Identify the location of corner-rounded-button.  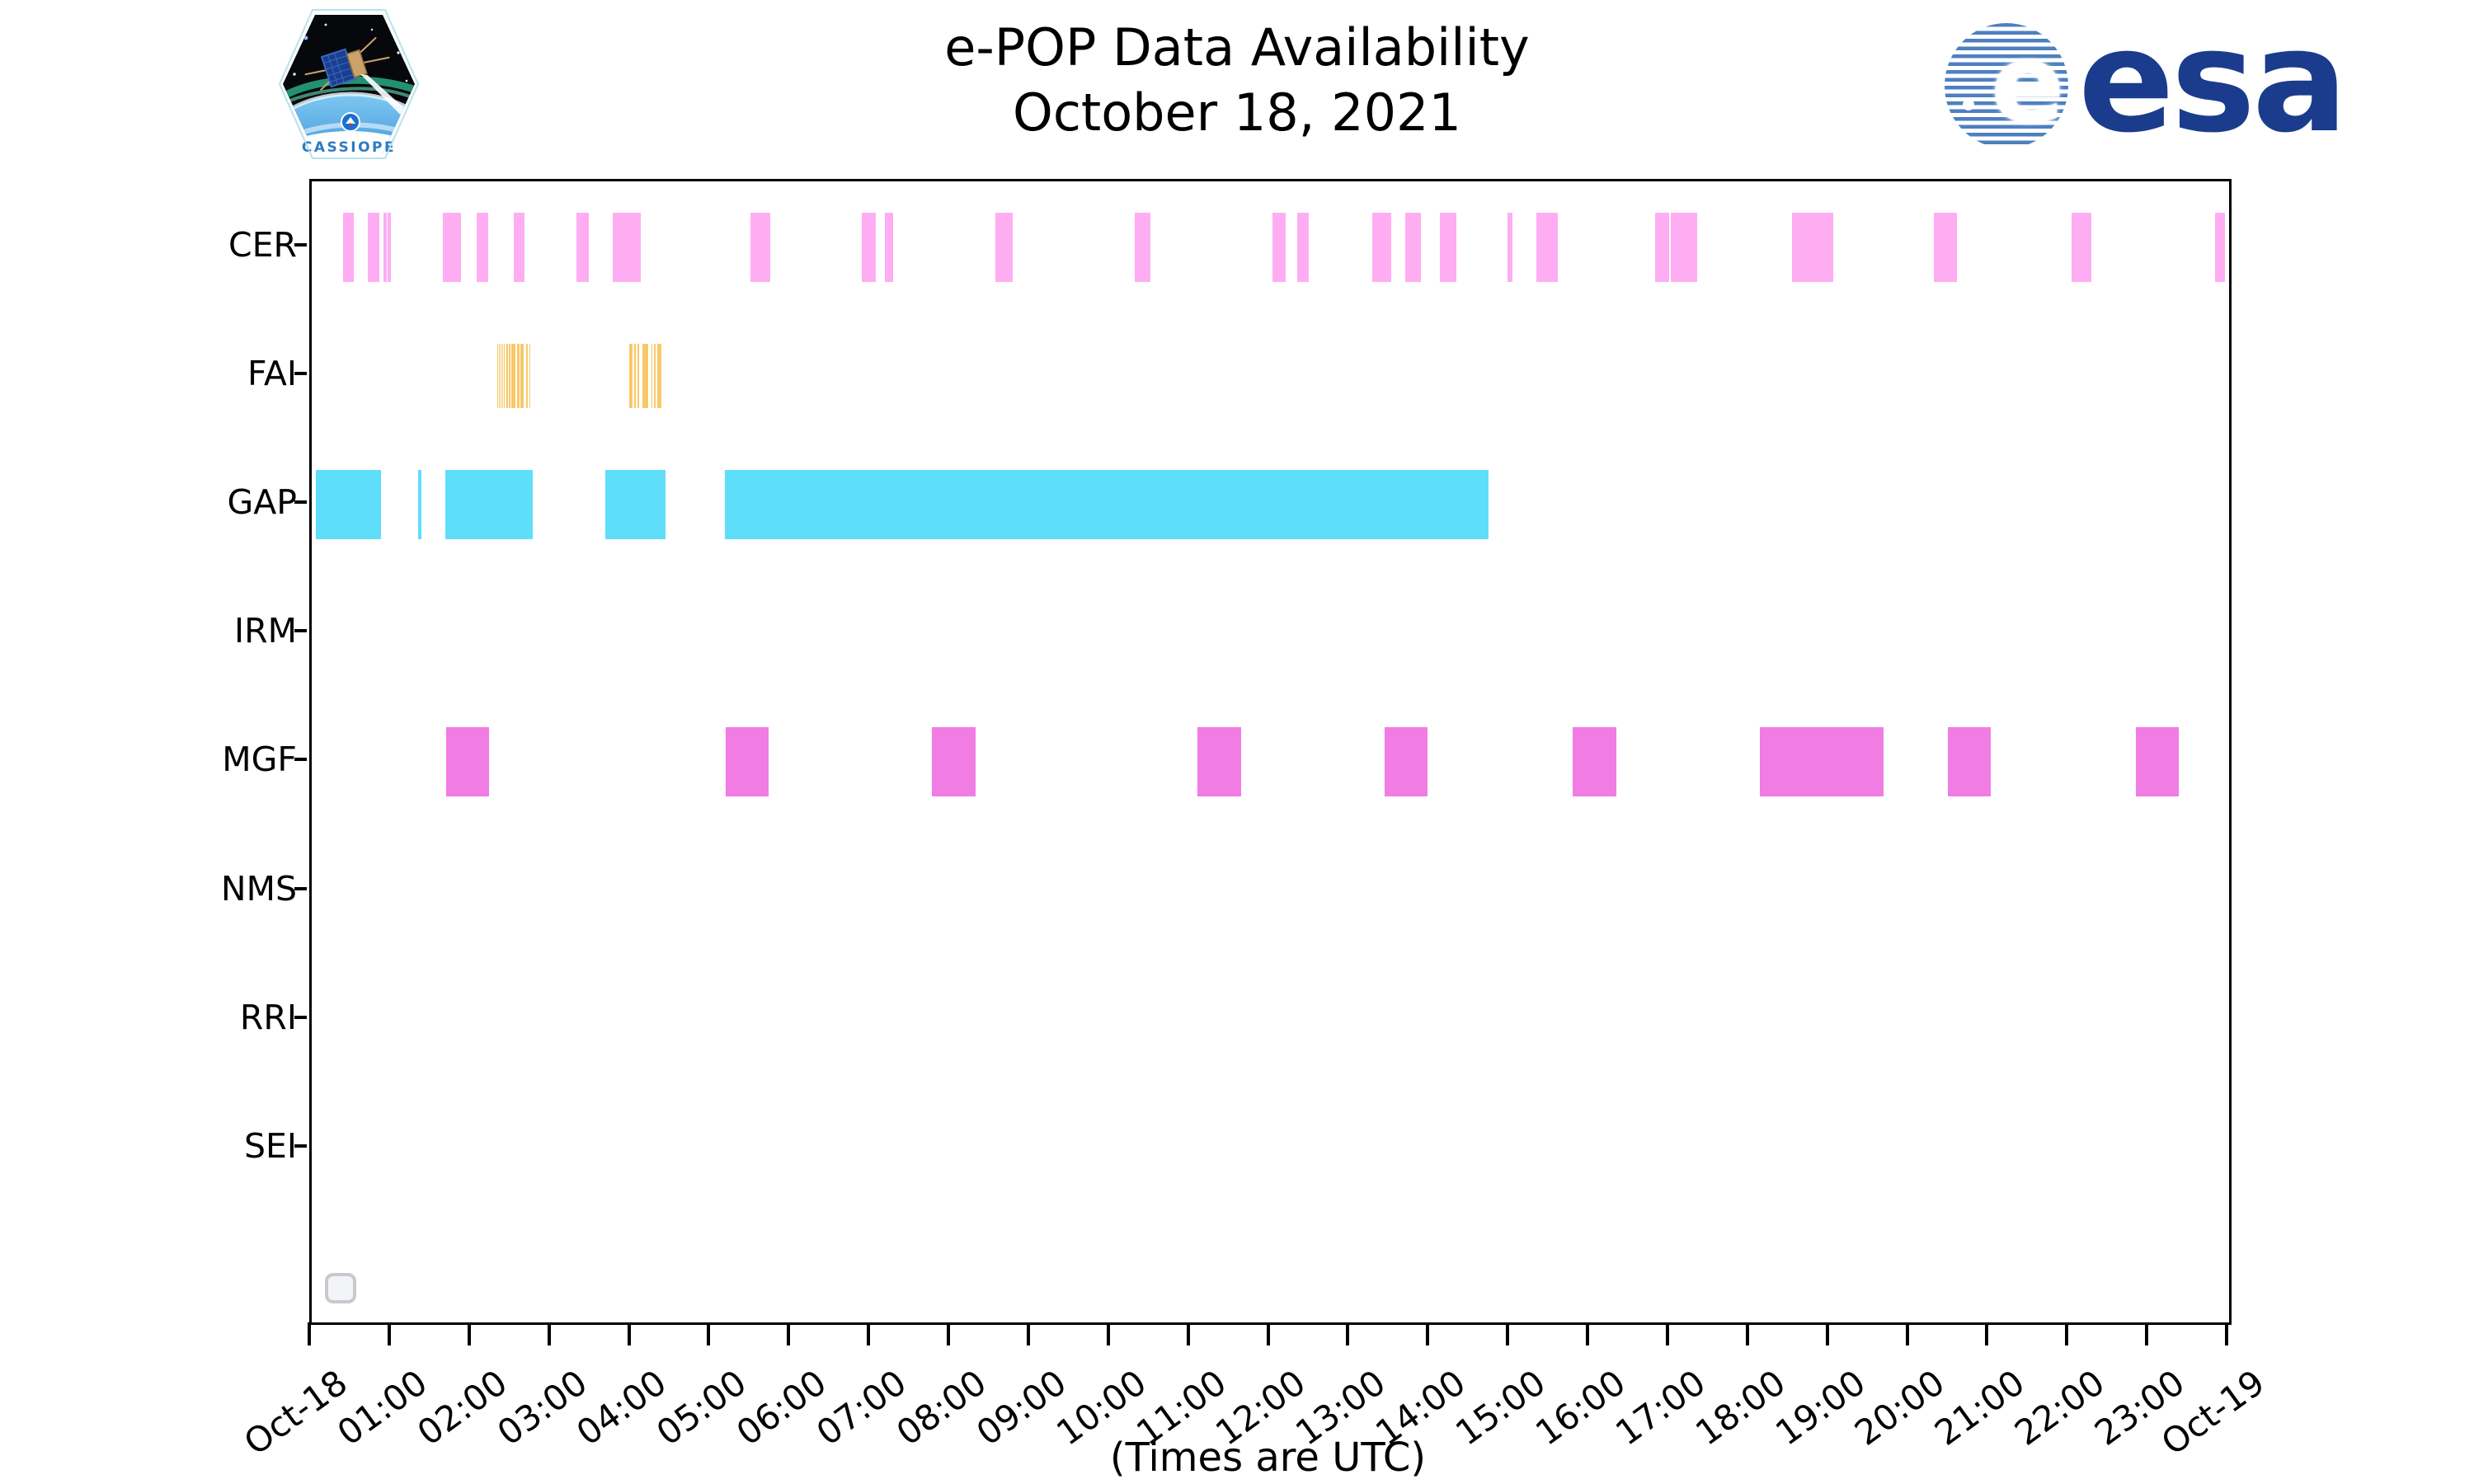
(340, 1288).